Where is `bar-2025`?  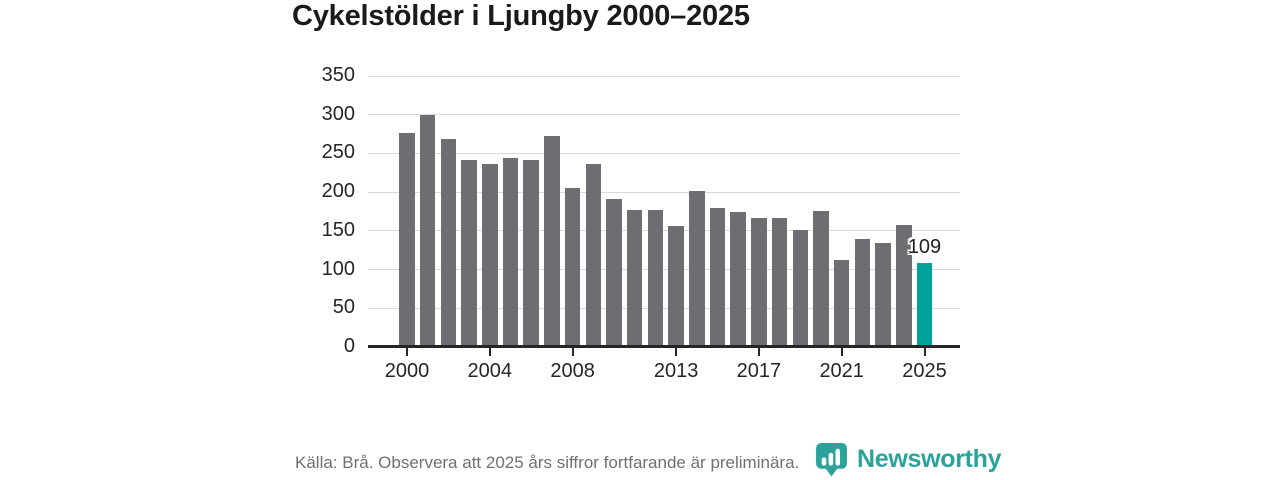 bar-2025 is located at coordinates (924, 304).